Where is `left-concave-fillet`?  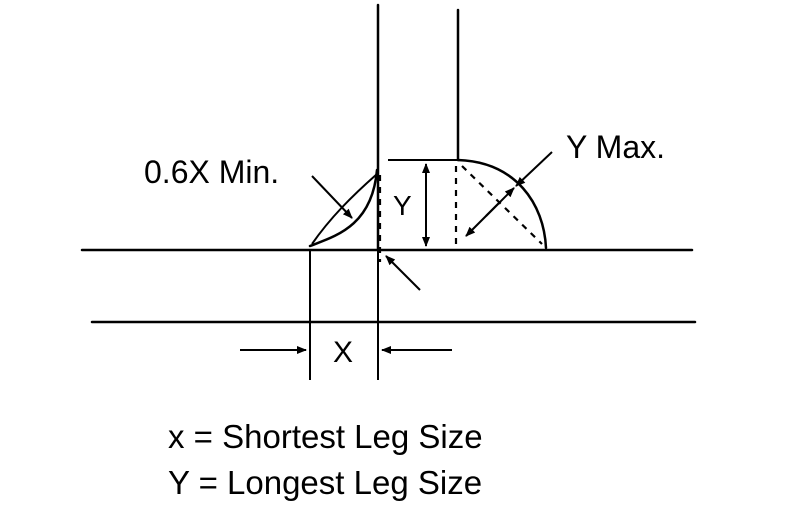 left-concave-fillet is located at coordinates (343, 208).